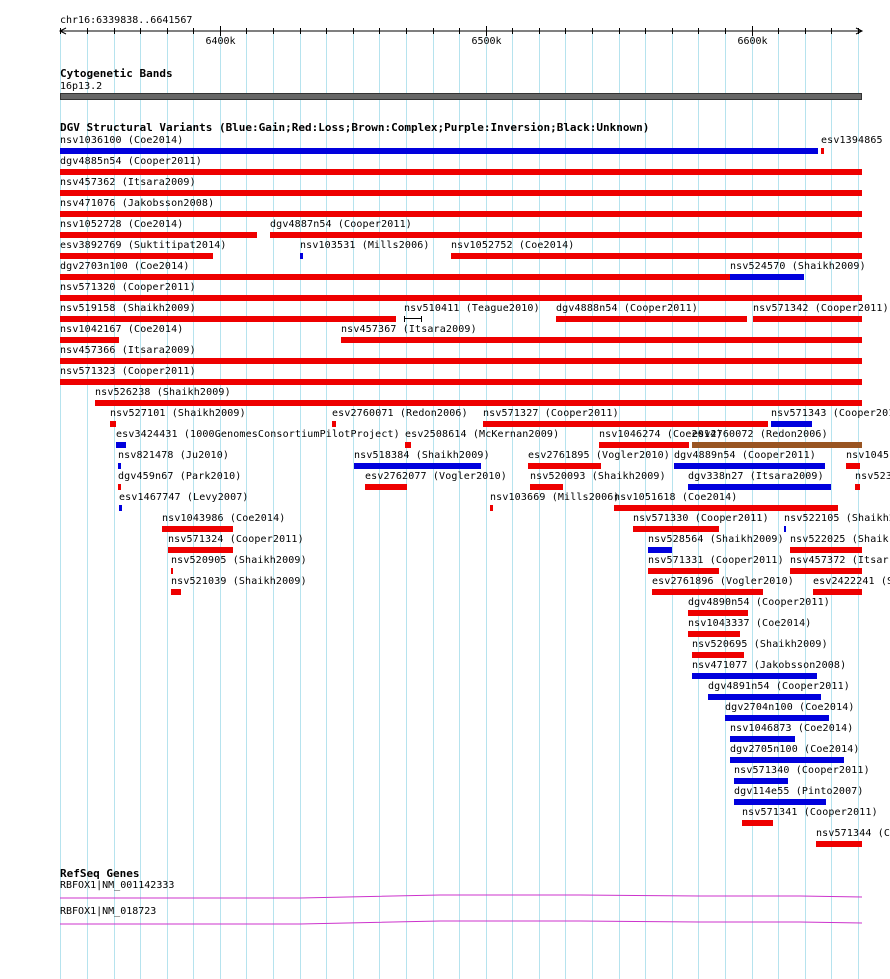 The height and width of the screenshot is (979, 890). Describe the element at coordinates (137, 203) in the screenshot. I see `variant-label: nsv471076 (Jakobsson2008)` at that location.